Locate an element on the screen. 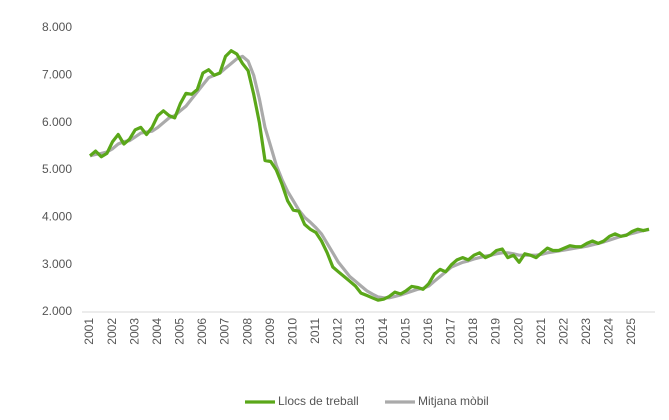 This screenshot has height=420, width=669. x-tick-label: 2011 is located at coordinates (315, 331).